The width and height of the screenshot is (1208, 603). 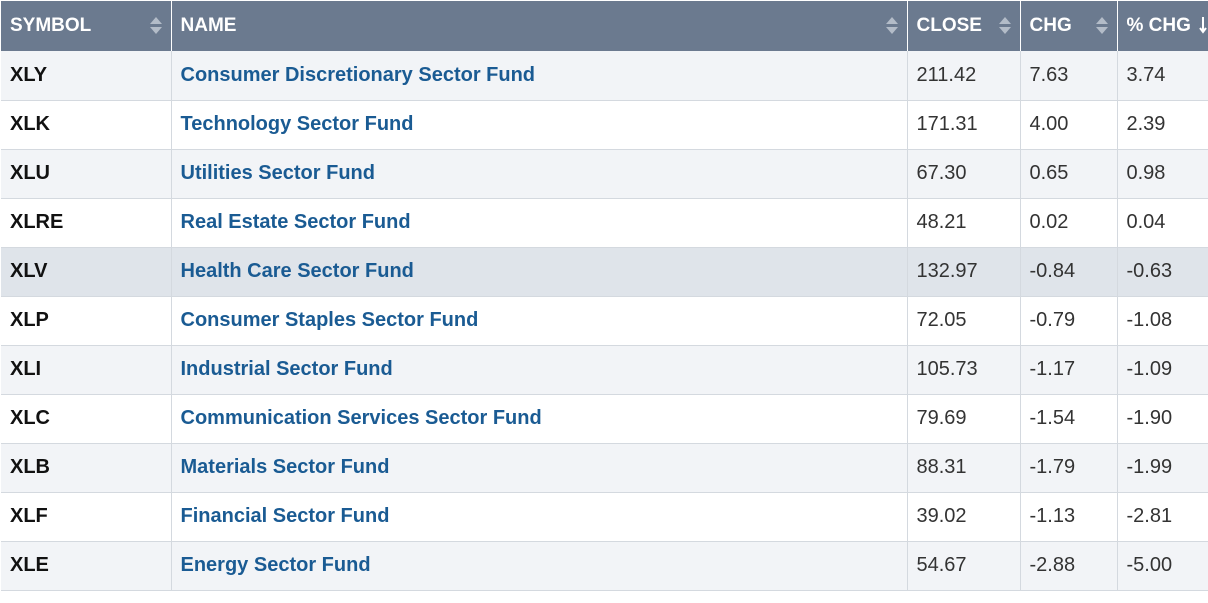 What do you see at coordinates (964, 467) in the screenshot?
I see `close-cell: 88.31` at bounding box center [964, 467].